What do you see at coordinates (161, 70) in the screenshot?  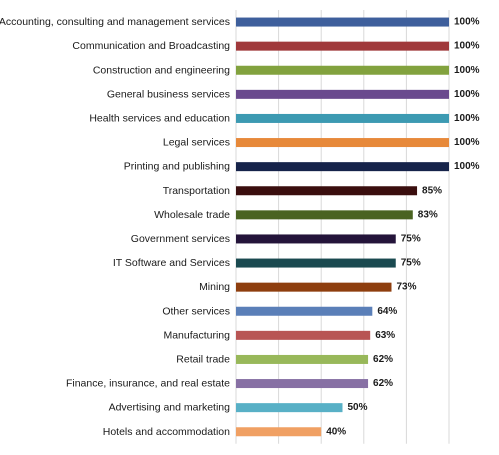 I see `category-label: Construction and engineering` at bounding box center [161, 70].